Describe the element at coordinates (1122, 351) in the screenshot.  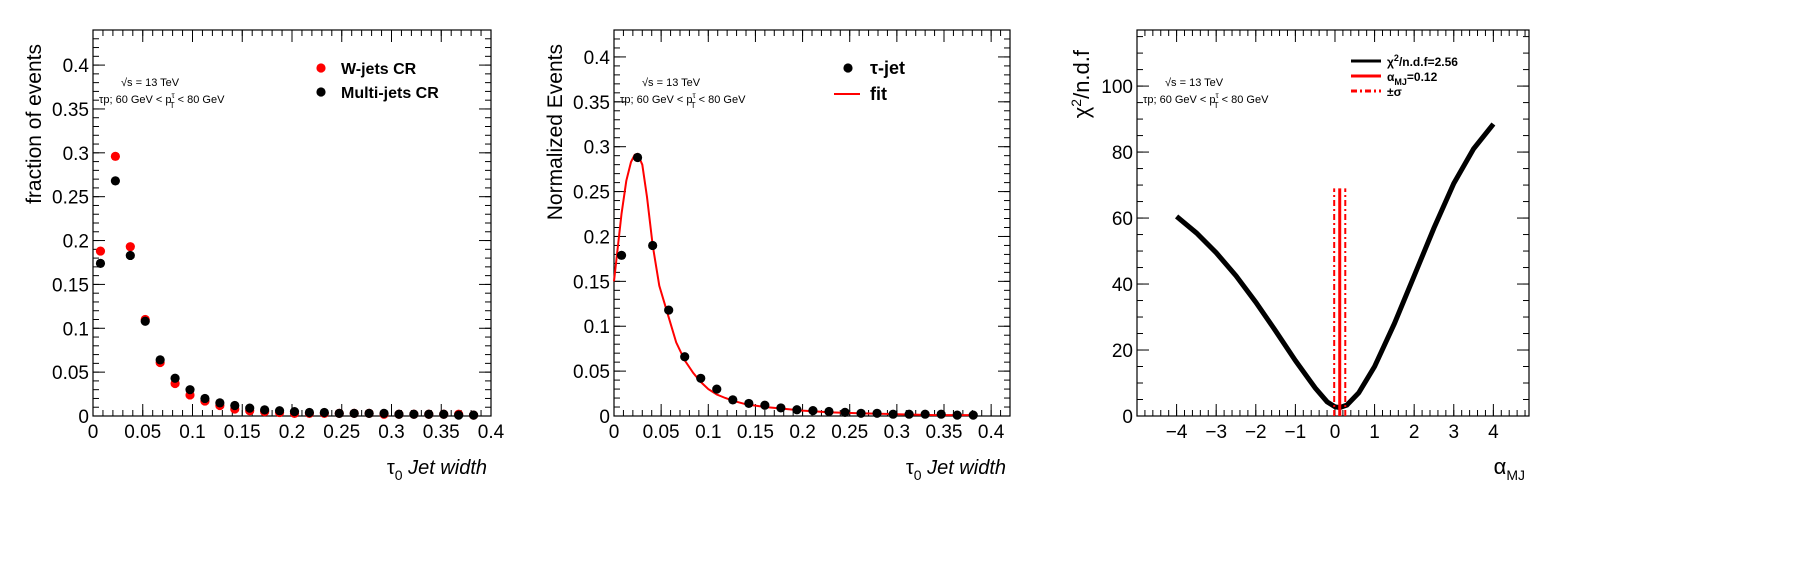
I see `y-tick-label: 20` at that location.